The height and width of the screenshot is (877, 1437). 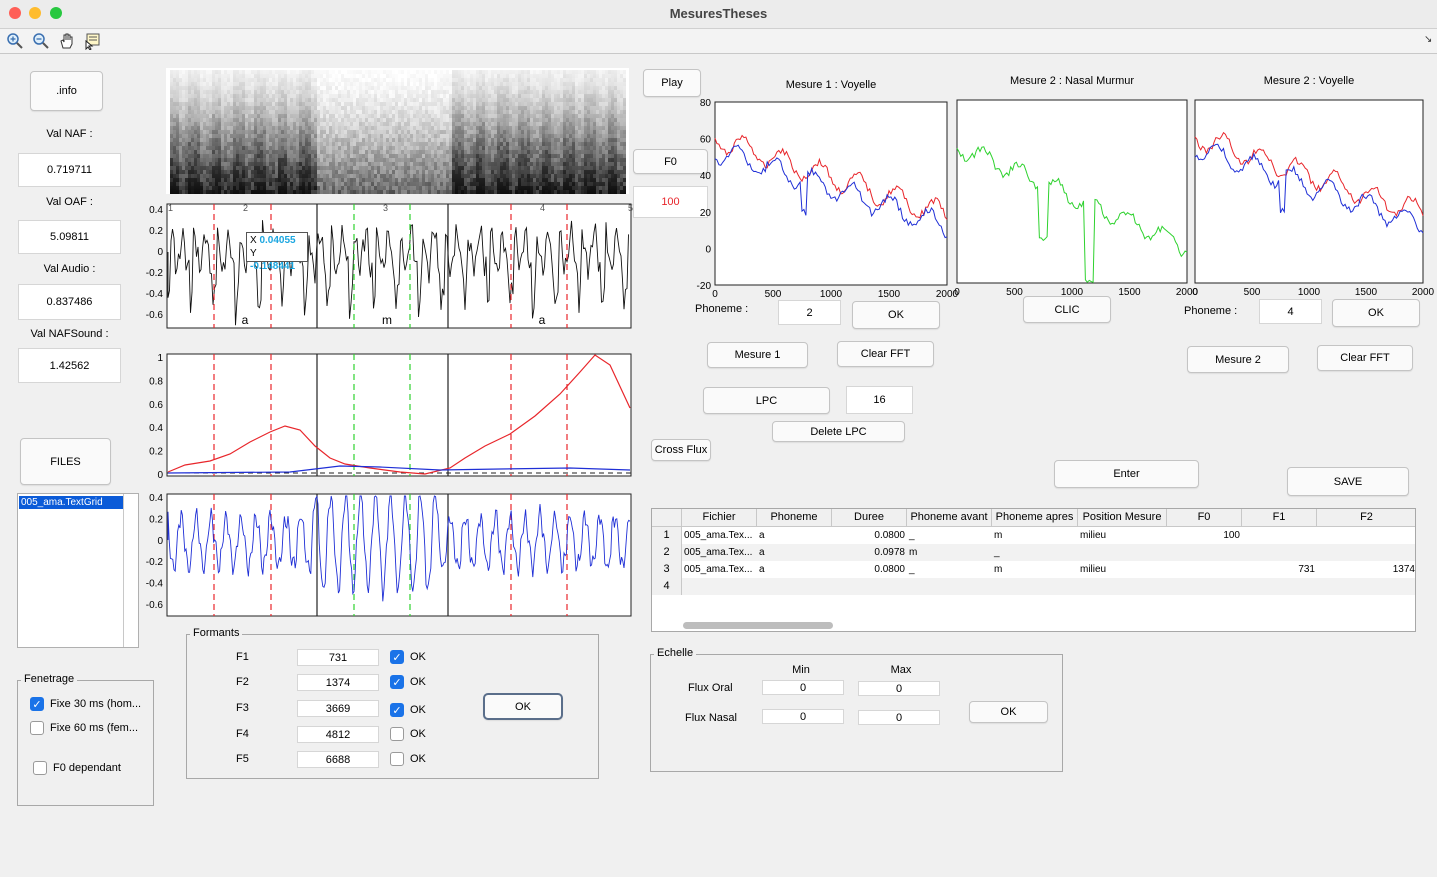 I want to click on x-tick-label: 2000, so click(x=947, y=294).